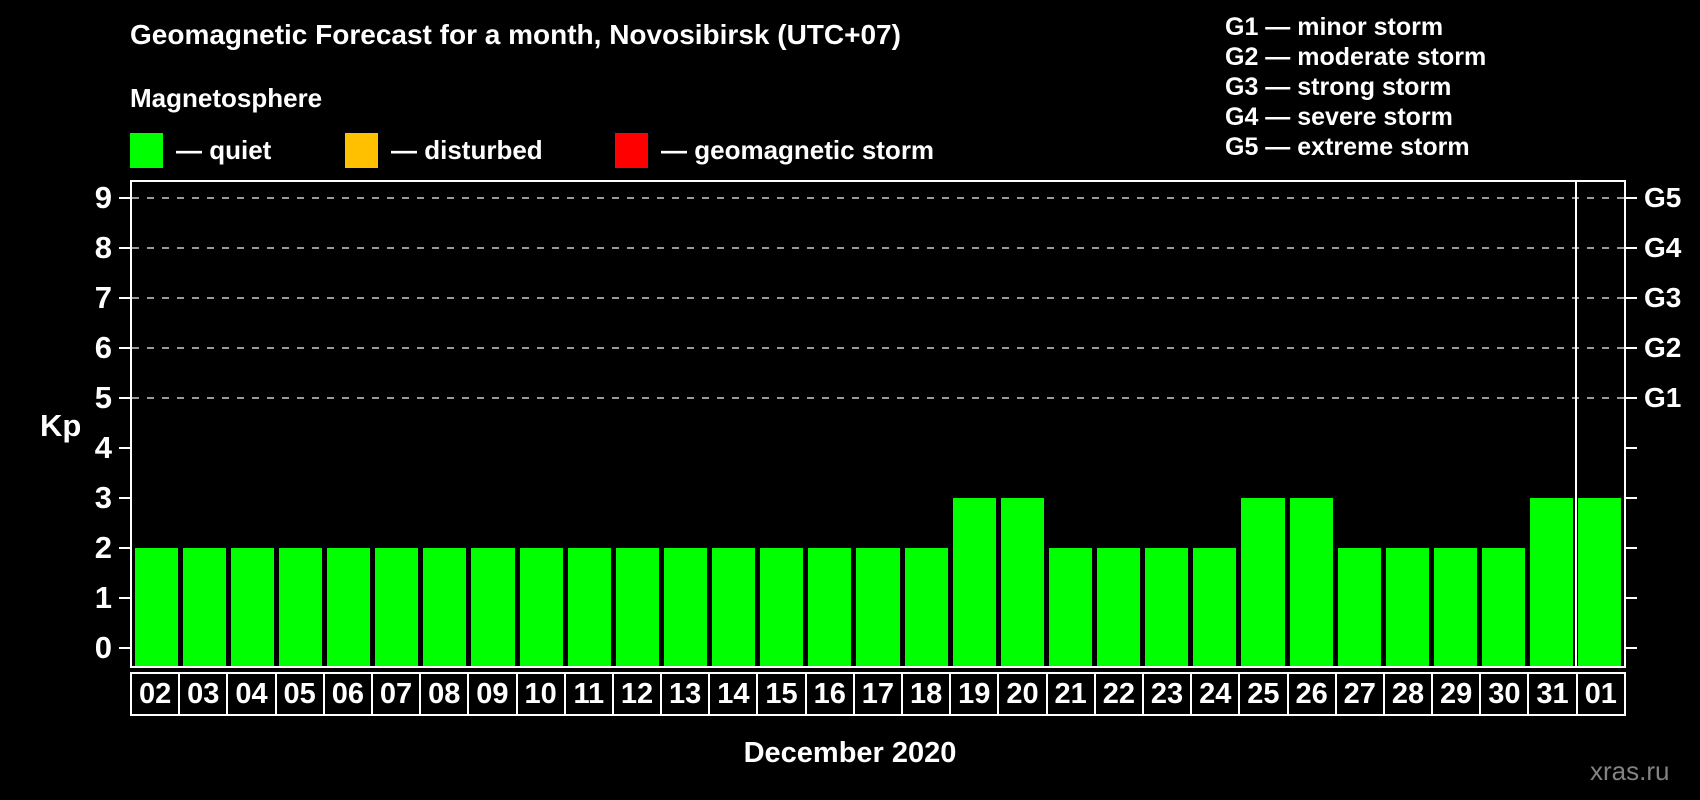 The height and width of the screenshot is (800, 1700). What do you see at coordinates (155, 694) in the screenshot?
I see `day-label-02: 02` at bounding box center [155, 694].